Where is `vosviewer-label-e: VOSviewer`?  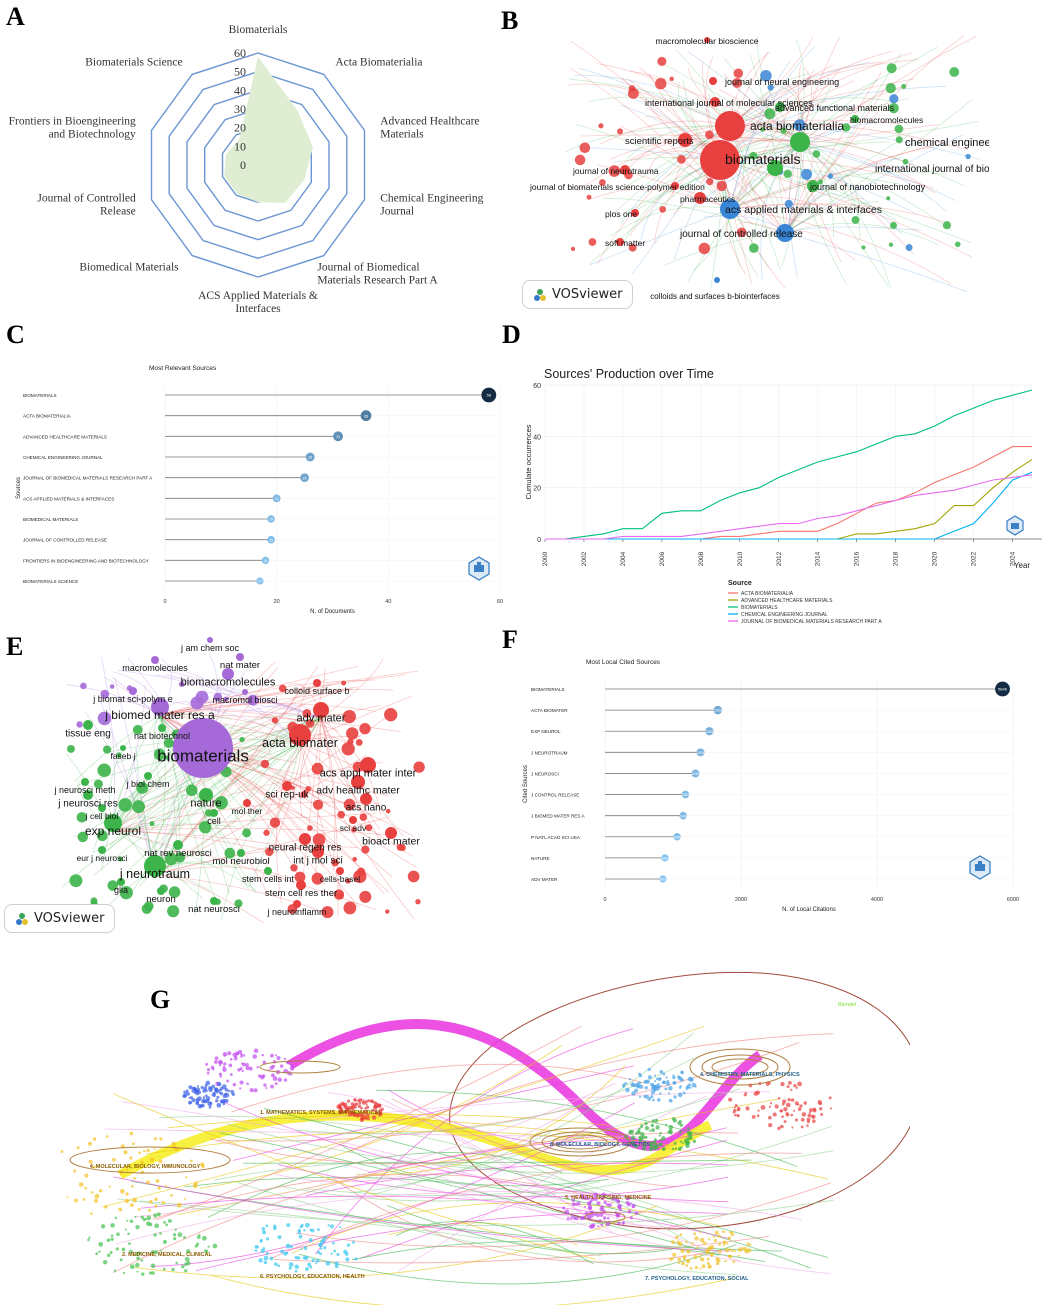 vosviewer-label-e: VOSviewer is located at coordinates (69, 918).